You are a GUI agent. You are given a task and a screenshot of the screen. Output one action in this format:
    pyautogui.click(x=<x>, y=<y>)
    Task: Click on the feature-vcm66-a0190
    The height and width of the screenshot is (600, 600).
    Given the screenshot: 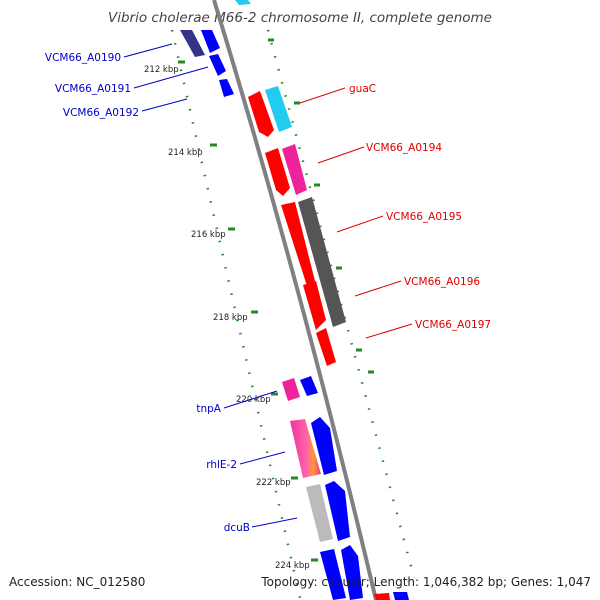 What is the action you would take?
    pyautogui.click(x=192, y=43)
    